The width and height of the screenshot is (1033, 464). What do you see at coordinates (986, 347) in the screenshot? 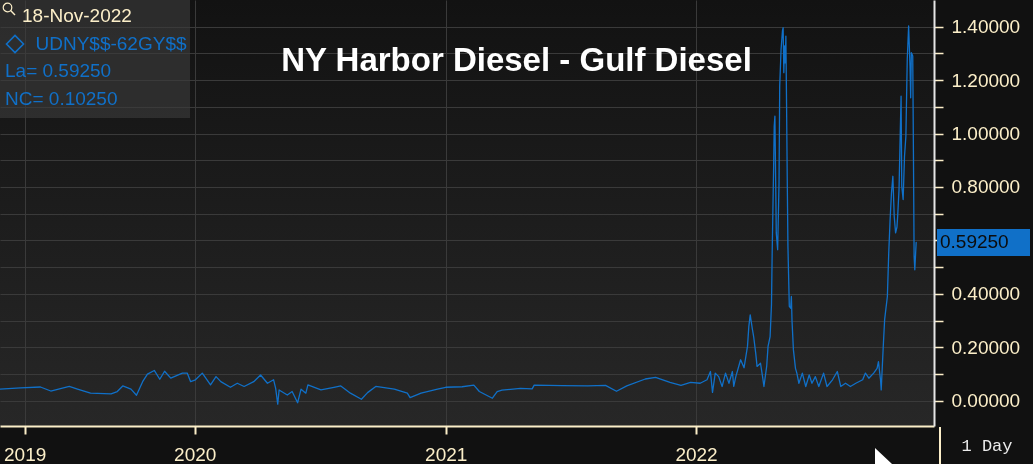
I see `y-tick-label: 0.20000` at bounding box center [986, 347].